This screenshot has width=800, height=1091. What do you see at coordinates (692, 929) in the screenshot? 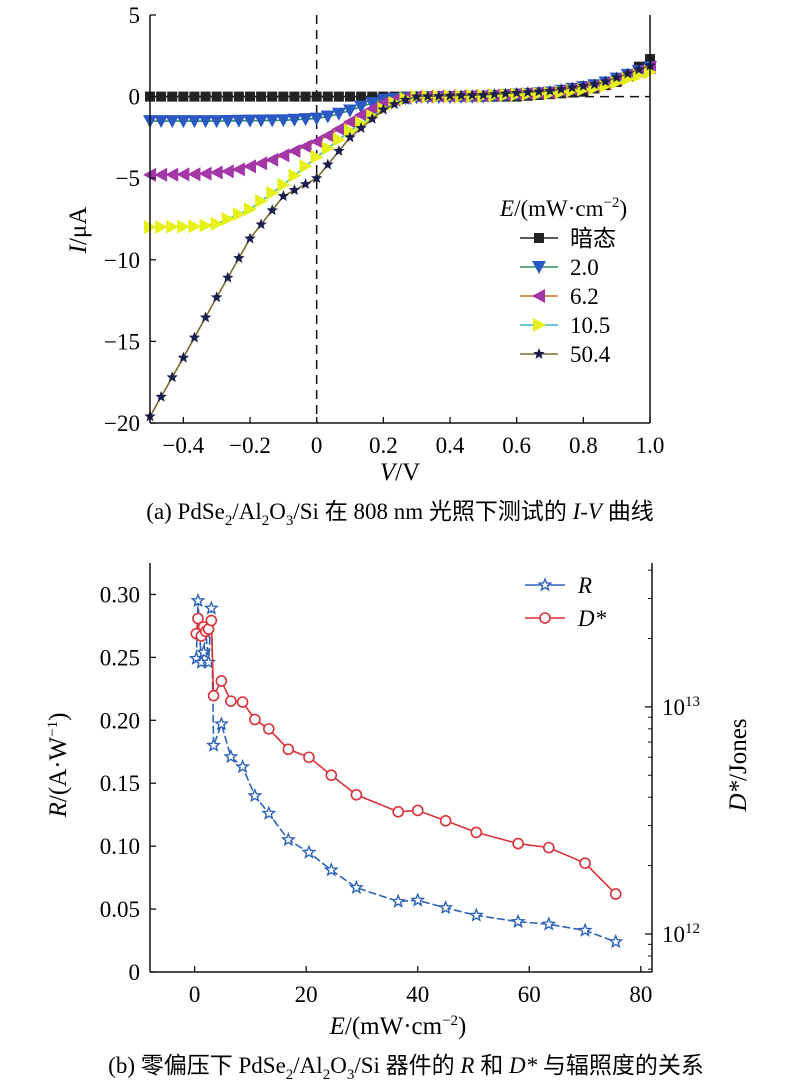
I see `rd-right-tick-exp: 12` at bounding box center [692, 929].